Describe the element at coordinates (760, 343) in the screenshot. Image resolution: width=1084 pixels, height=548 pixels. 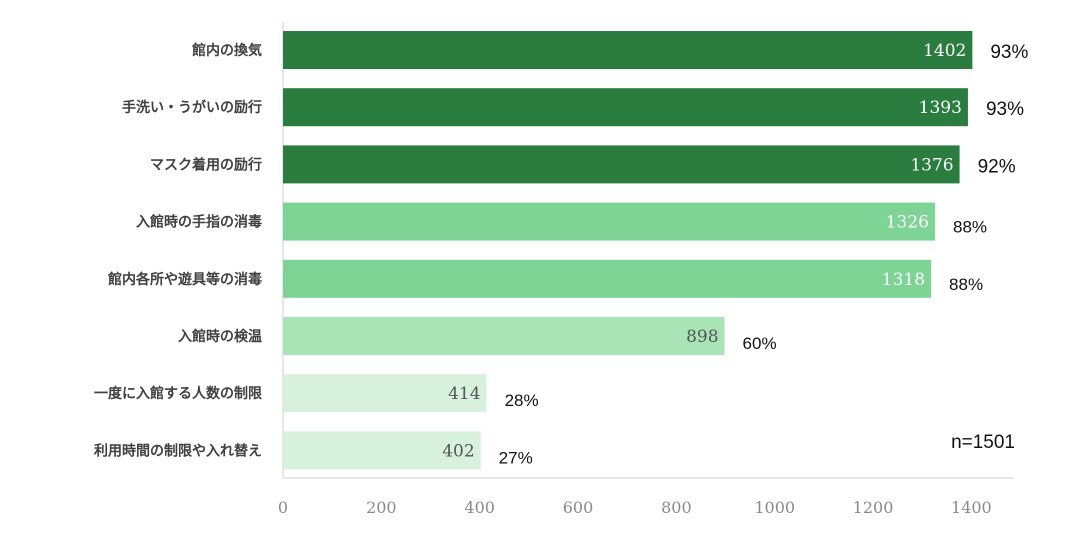
I see `percent-label: 60%` at that location.